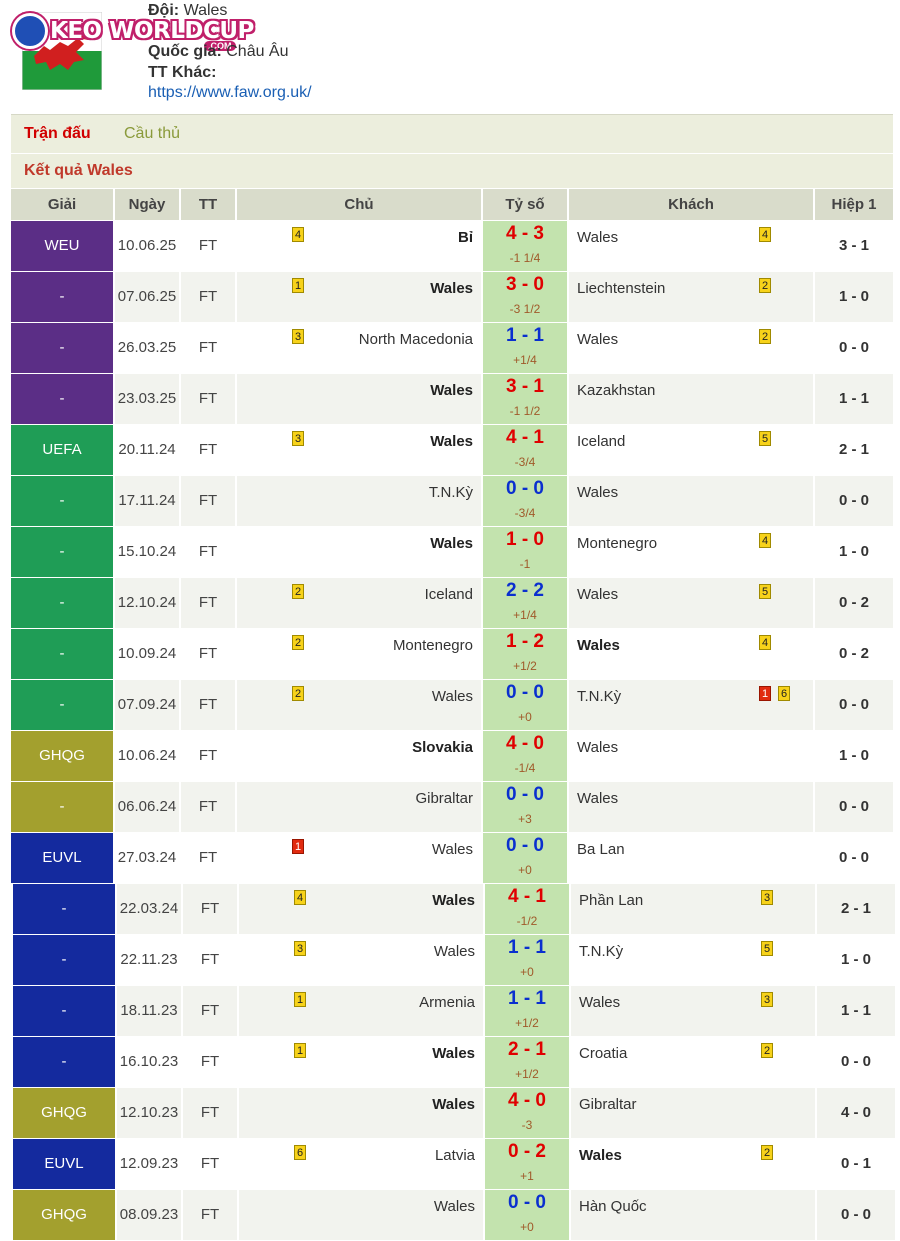  I want to click on league-badge: EUVL, so click(65, 1164).